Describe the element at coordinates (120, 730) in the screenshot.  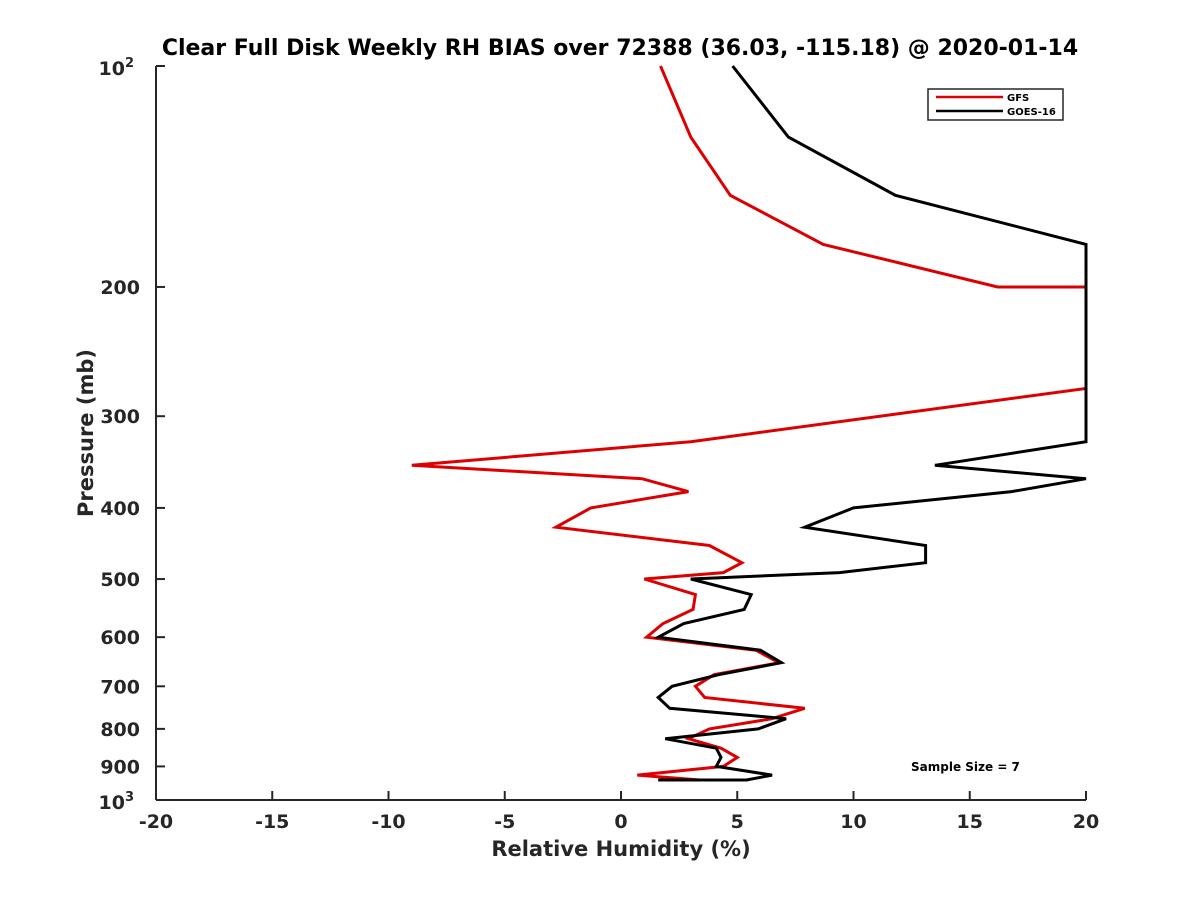
I see `y-tick-label: 800` at that location.